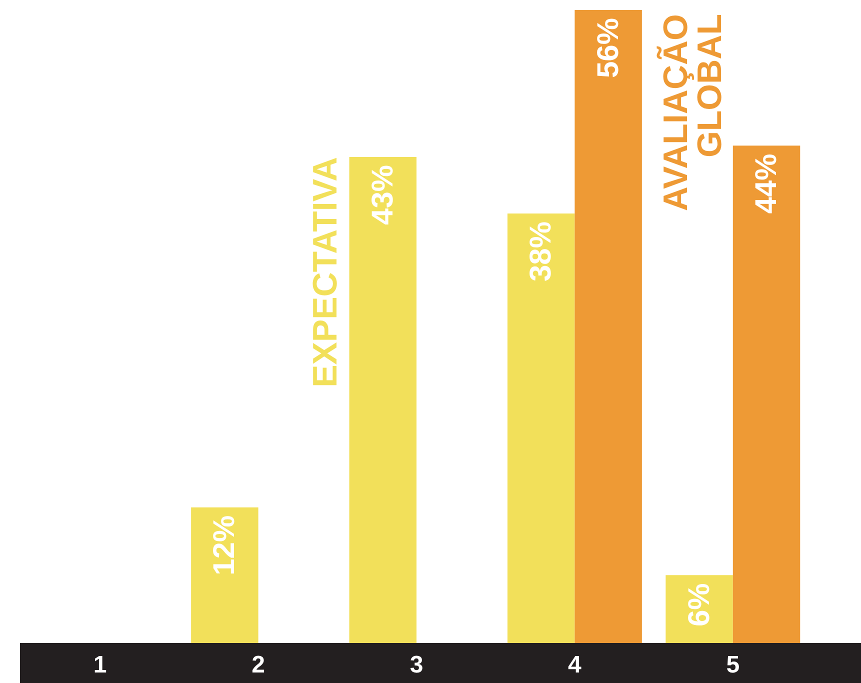  What do you see at coordinates (699, 605) in the screenshot?
I see `data-label: 6%` at bounding box center [699, 605].